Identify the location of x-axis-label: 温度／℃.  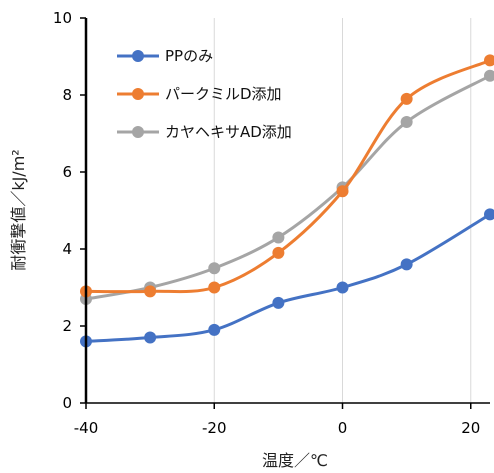
(295, 460).